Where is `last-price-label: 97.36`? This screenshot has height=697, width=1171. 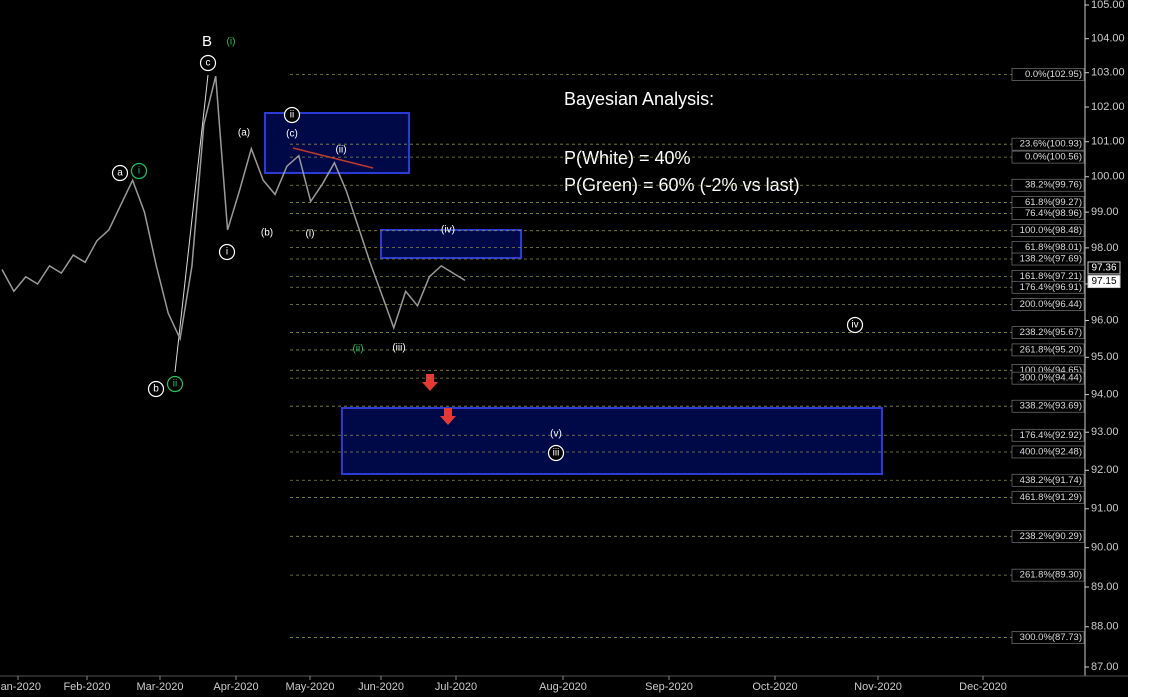 last-price-label: 97.36 is located at coordinates (1103, 268).